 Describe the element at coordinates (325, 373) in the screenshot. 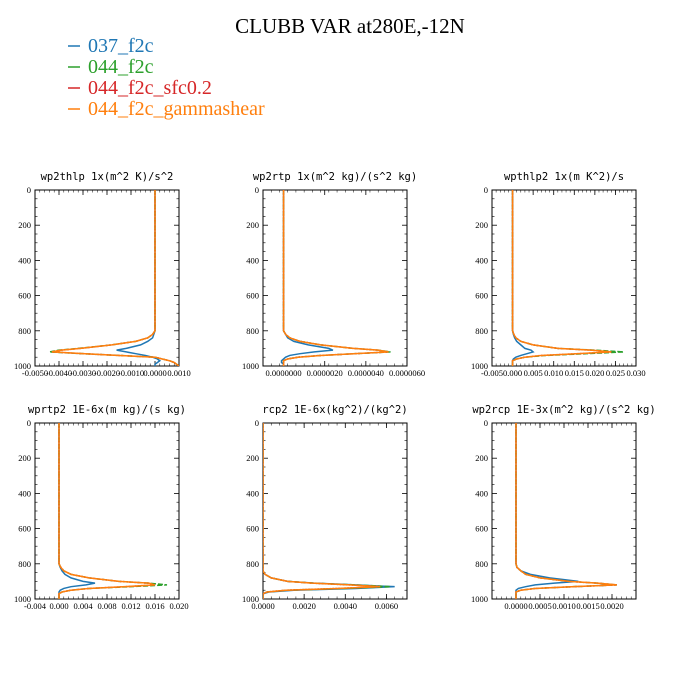

I see `x-tick-label: 0.0000020` at that location.